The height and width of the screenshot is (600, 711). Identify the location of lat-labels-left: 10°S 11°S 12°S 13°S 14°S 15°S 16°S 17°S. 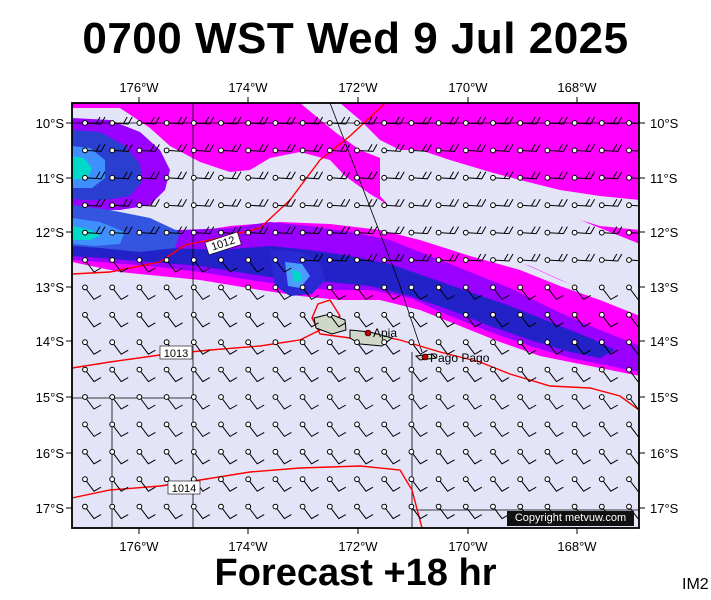
(50, 316).